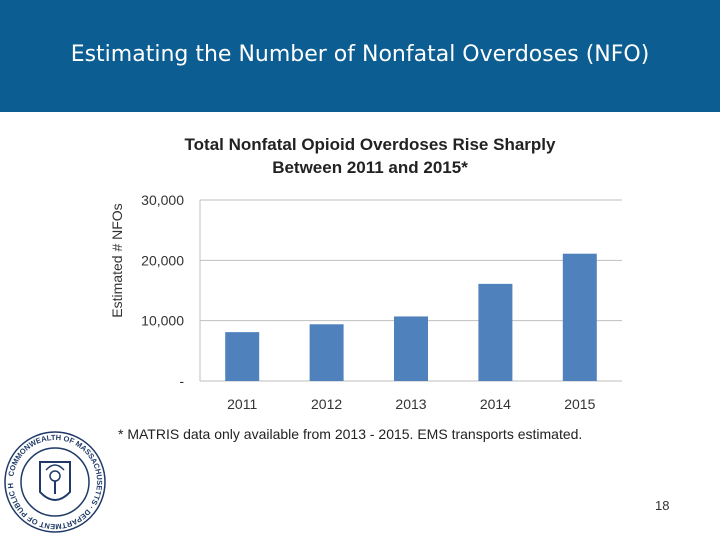 This screenshot has height=540, width=720. Describe the element at coordinates (162, 200) in the screenshot. I see `y-tick-label: 30,000` at that location.